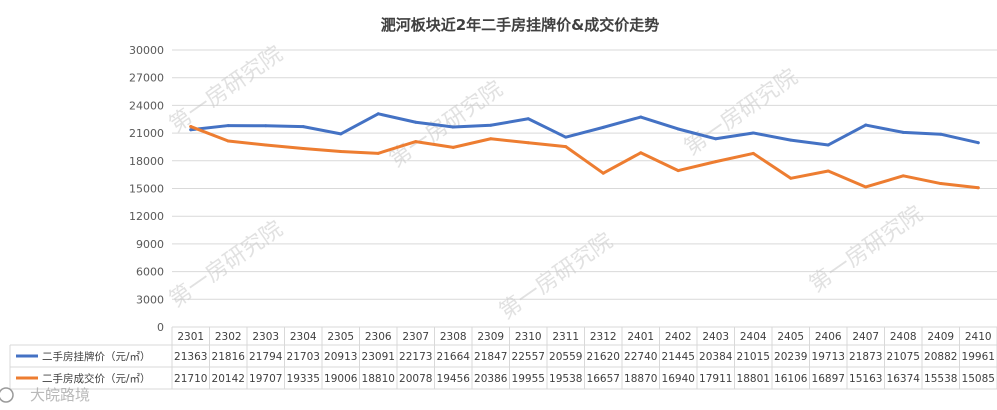  I want to click on x-tick-label: 2409, so click(940, 337).